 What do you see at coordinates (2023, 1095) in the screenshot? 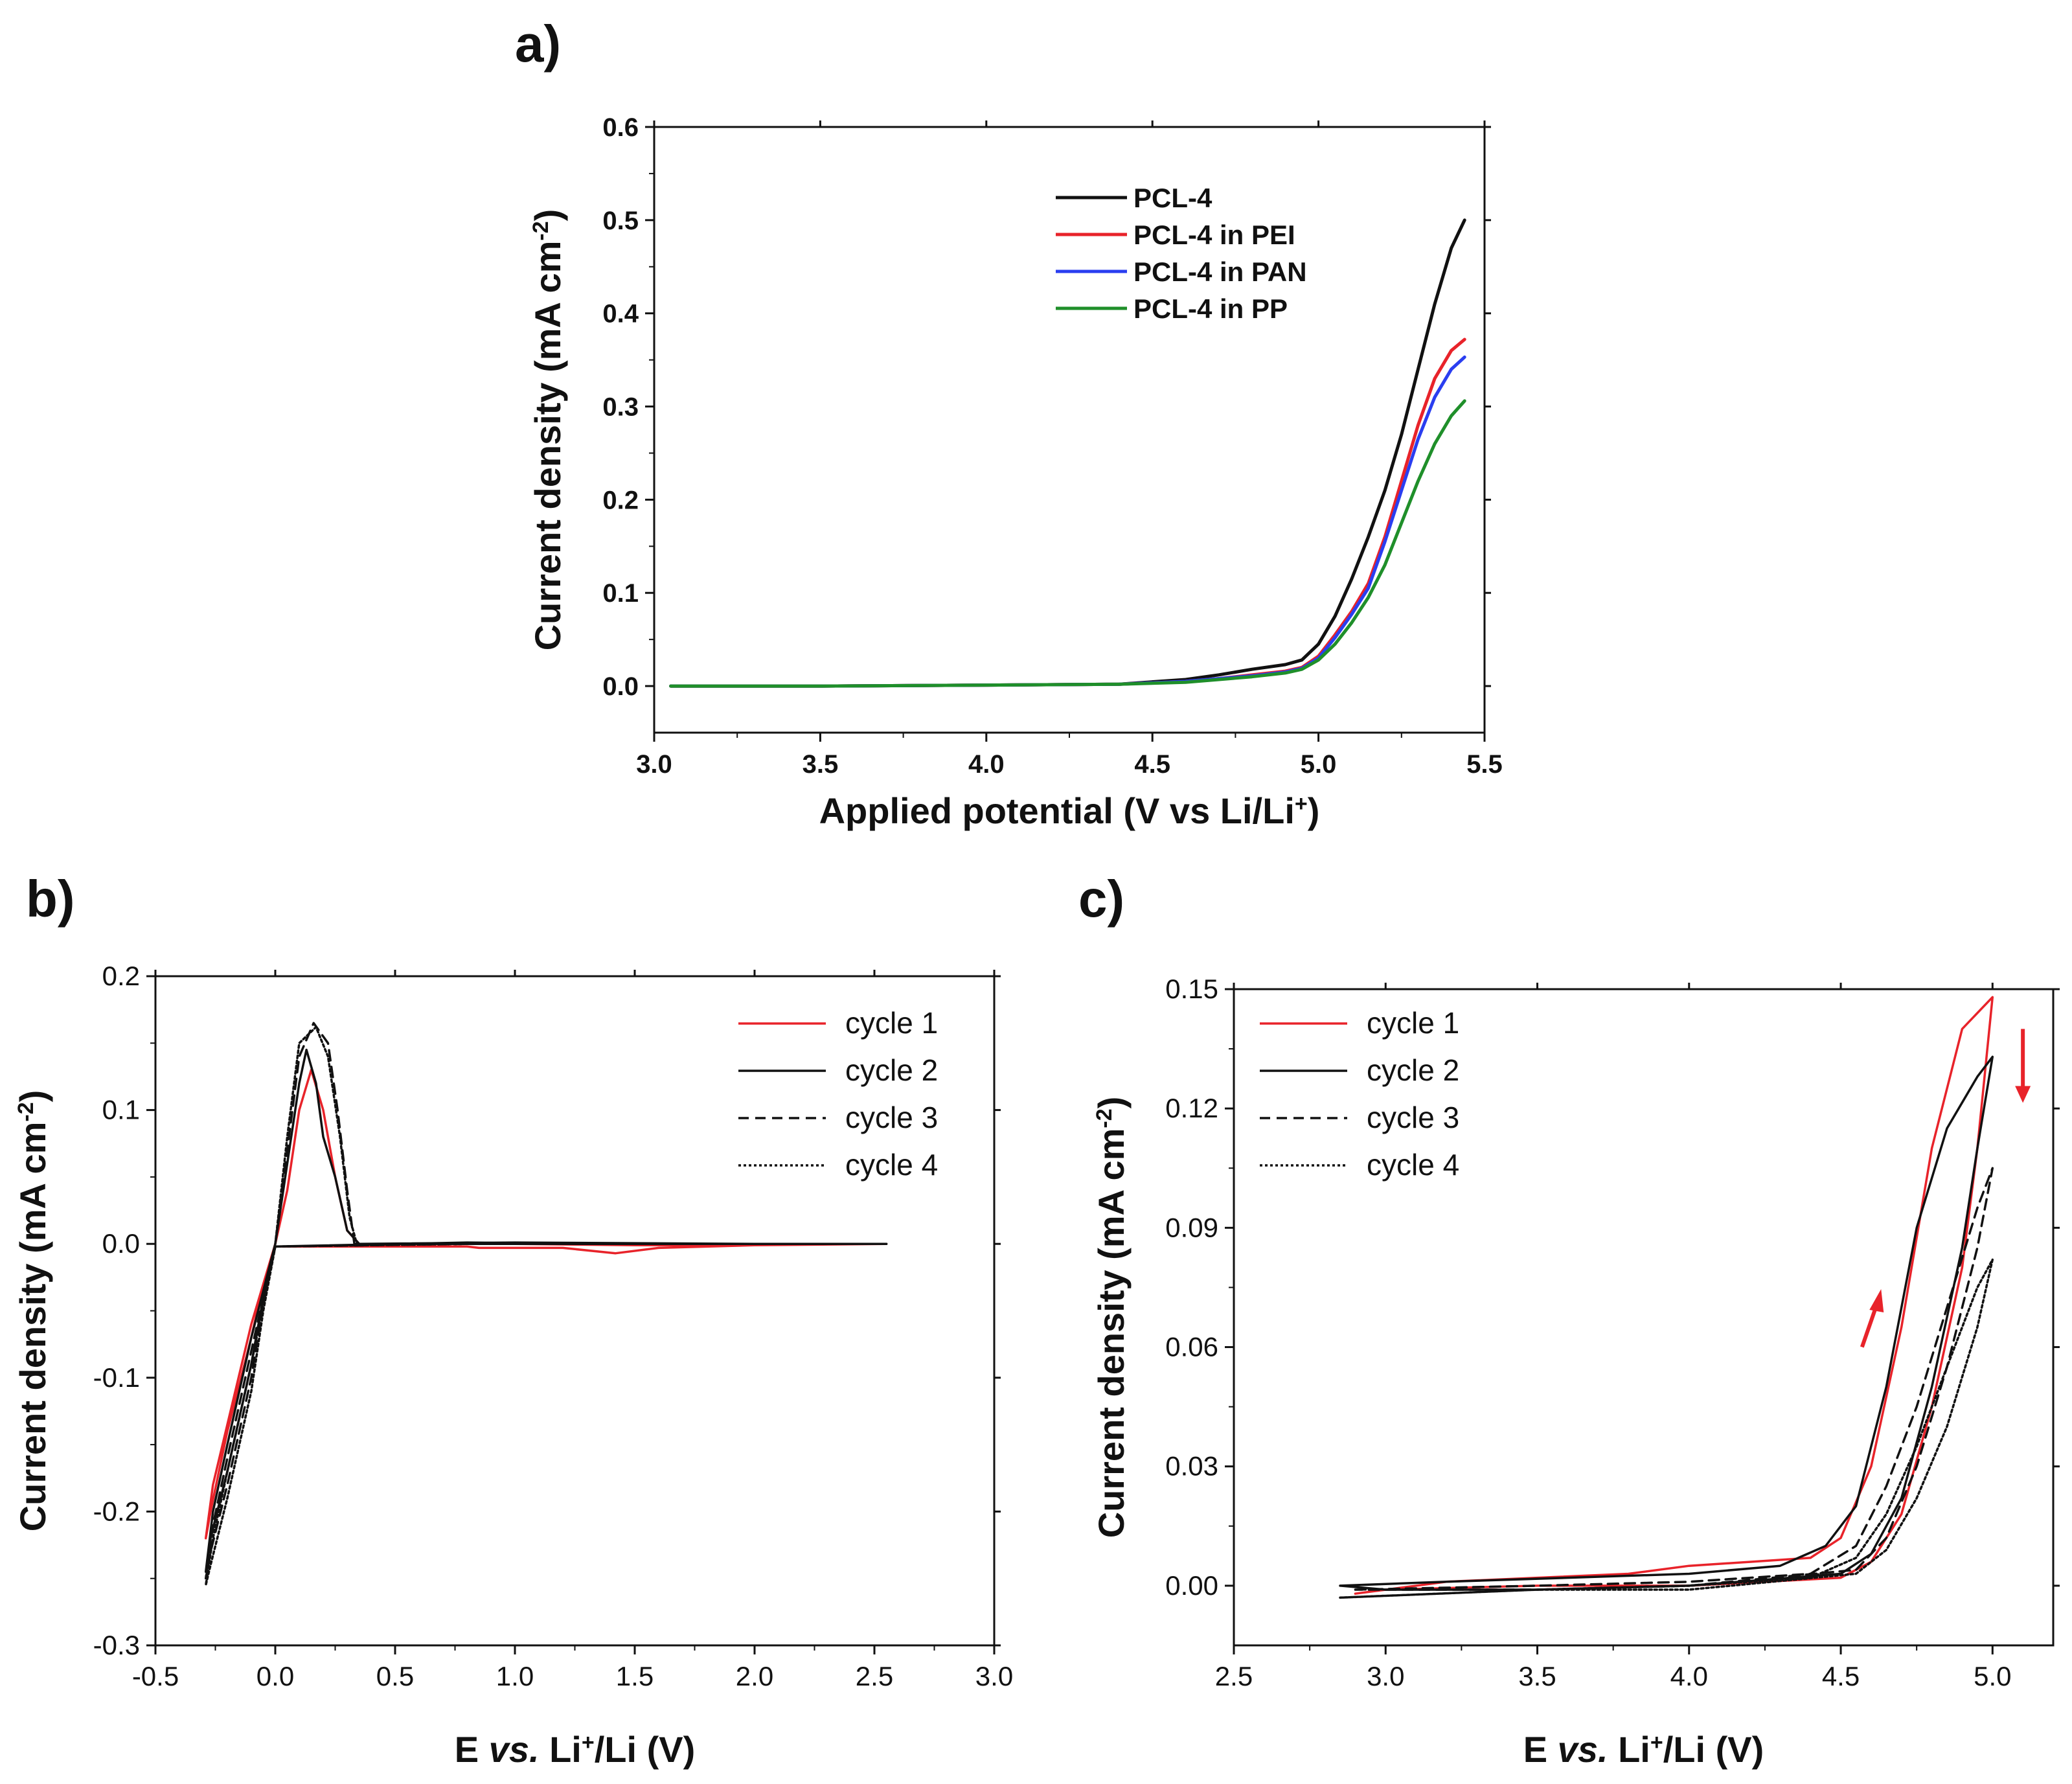
I see `arrow-down-head` at bounding box center [2023, 1095].